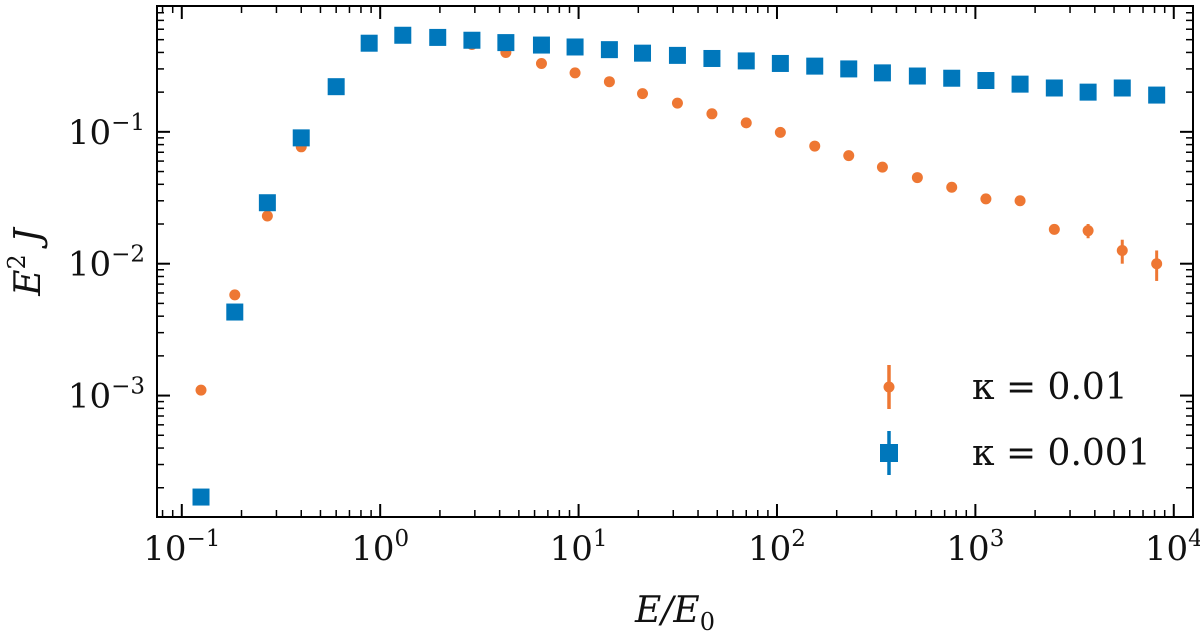 The width and height of the screenshot is (1200, 634). Describe the element at coordinates (128, 255) in the screenshot. I see `y-tick-exponent: −2` at that location.